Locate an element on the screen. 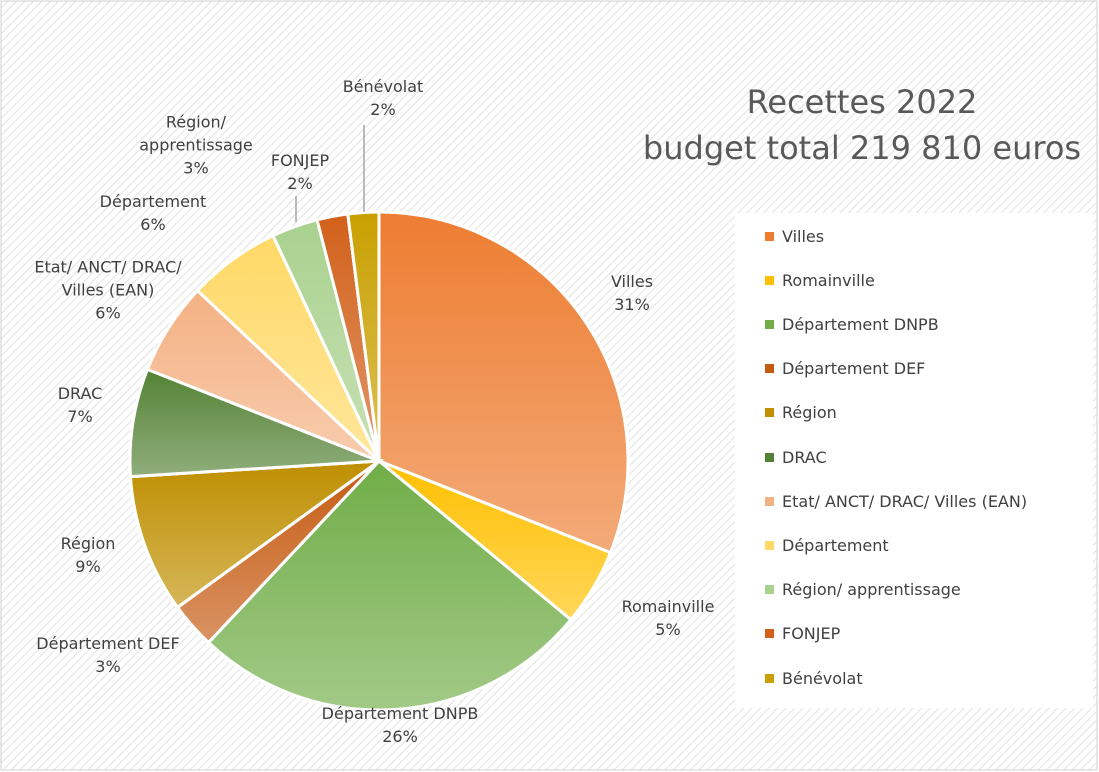 This screenshot has width=1099, height=772. data-label-name: Région/ apprentissage is located at coordinates (196, 133).